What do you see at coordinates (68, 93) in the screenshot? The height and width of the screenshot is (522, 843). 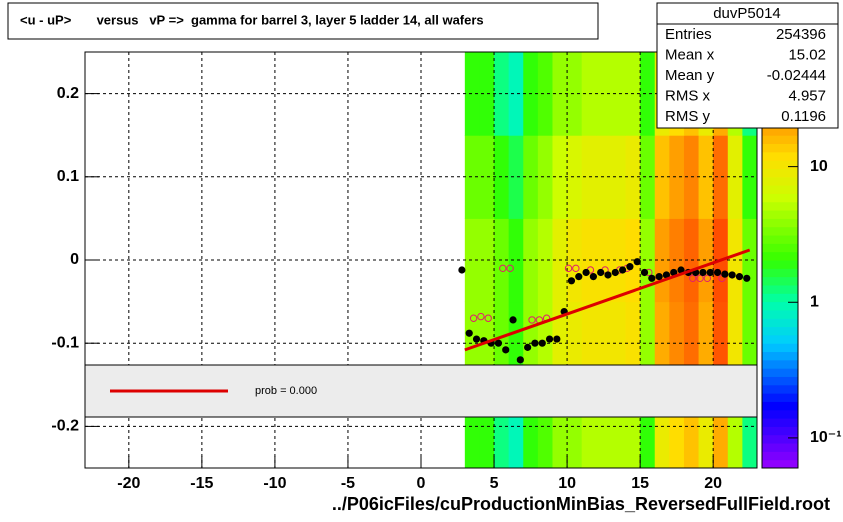 I see `y-tick-label: 0.2` at bounding box center [68, 93].